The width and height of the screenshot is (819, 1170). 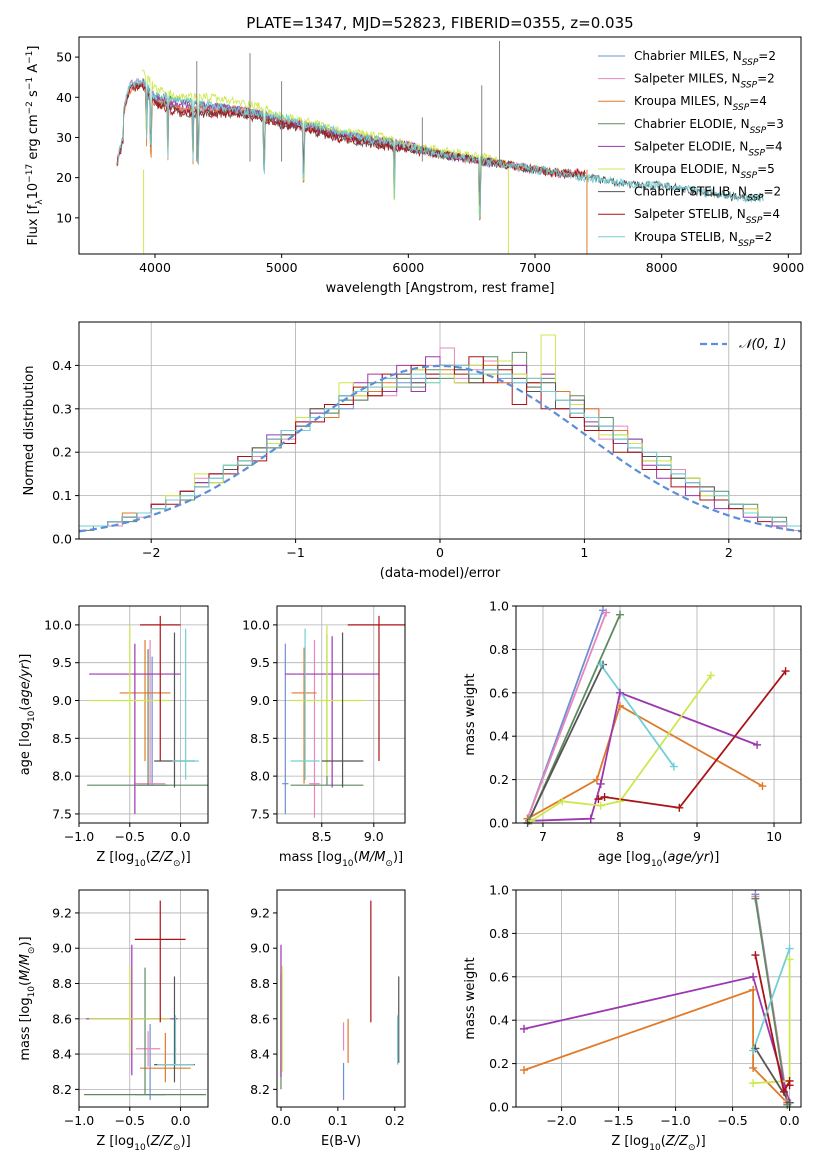 I want to click on y-tick-label: 8.4, so click(x=62, y=1054).